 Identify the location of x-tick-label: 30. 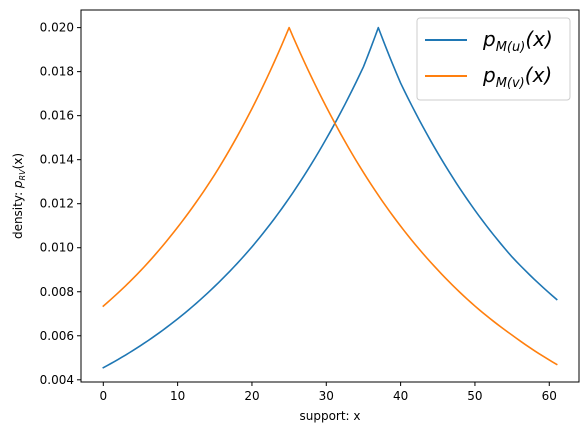
(326, 396).